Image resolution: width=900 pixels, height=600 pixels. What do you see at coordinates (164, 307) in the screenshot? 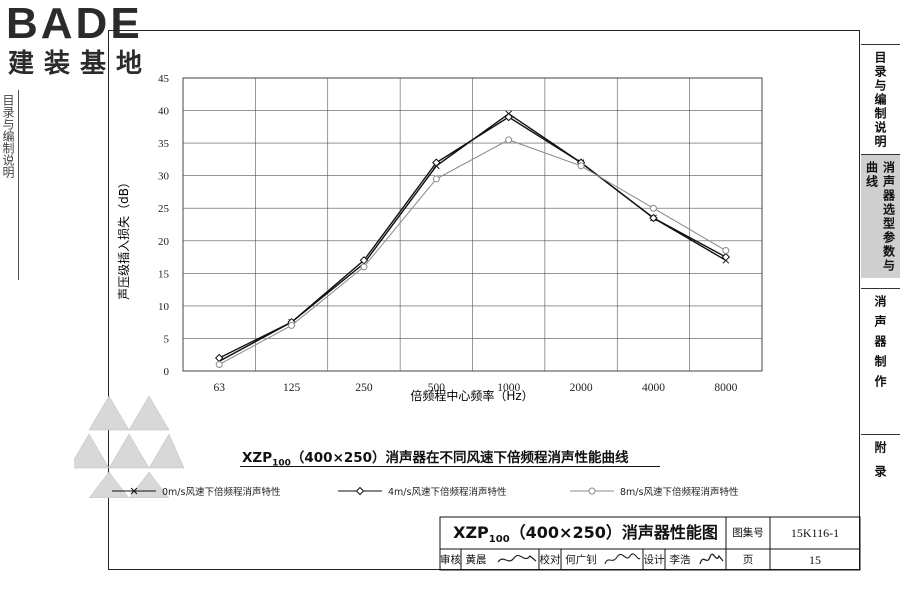
I see `y-tick-label: 10` at bounding box center [164, 307].